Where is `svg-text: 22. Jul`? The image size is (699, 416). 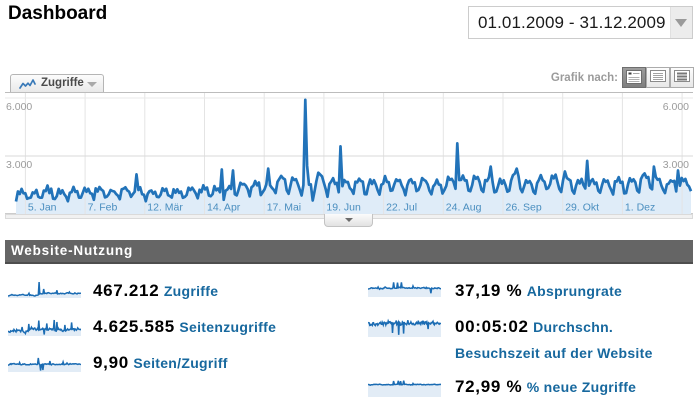 svg-text: 22. Jul is located at coordinates (401, 208).